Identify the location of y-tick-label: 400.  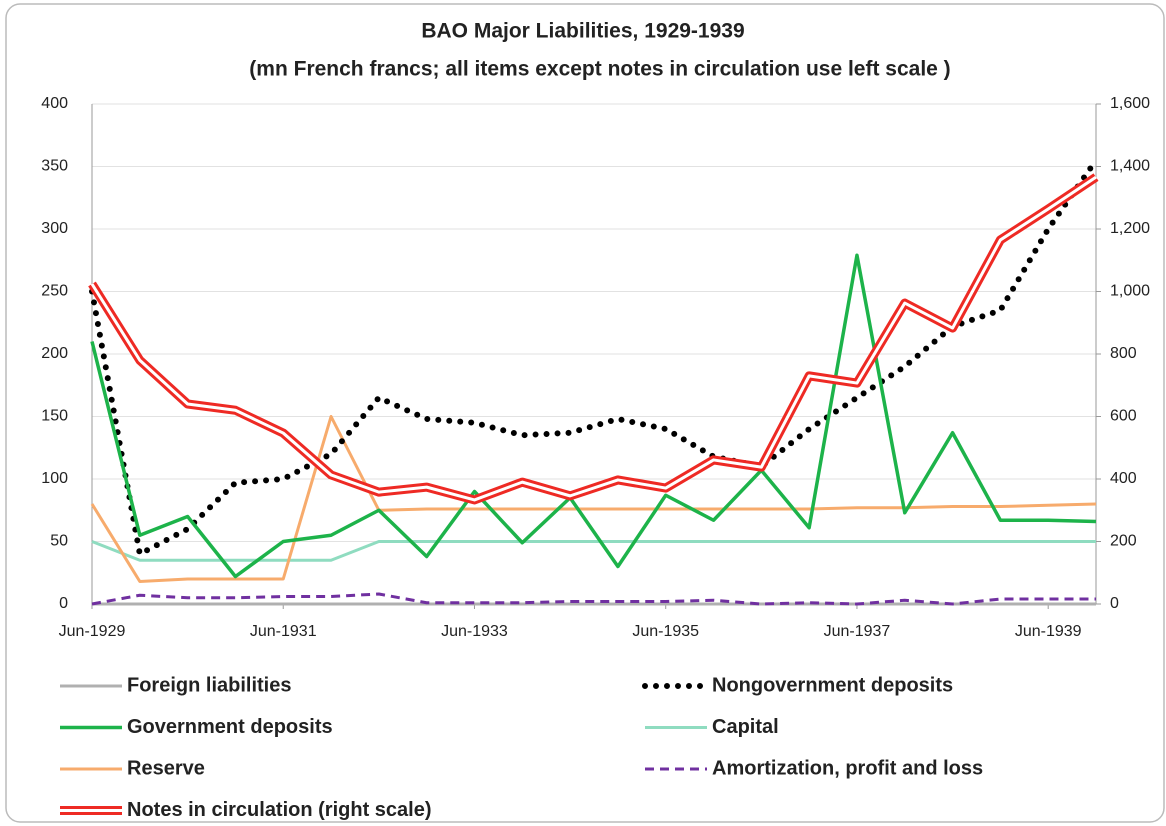
(54, 103).